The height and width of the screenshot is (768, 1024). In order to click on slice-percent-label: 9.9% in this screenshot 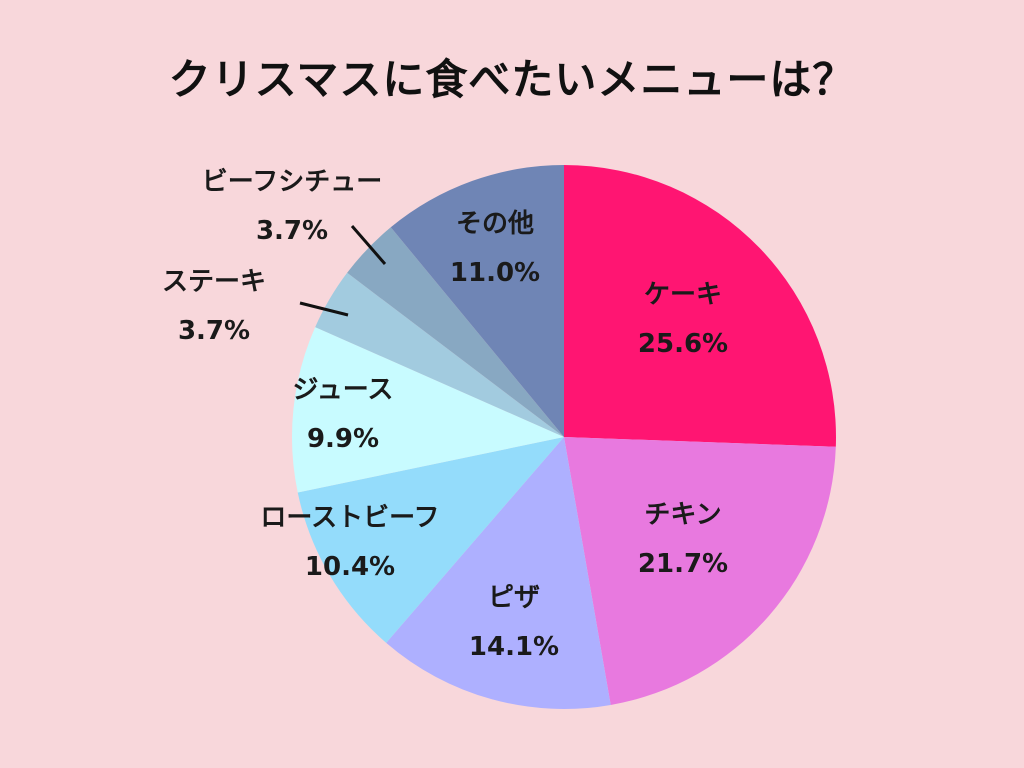, I will do `click(343, 439)`.